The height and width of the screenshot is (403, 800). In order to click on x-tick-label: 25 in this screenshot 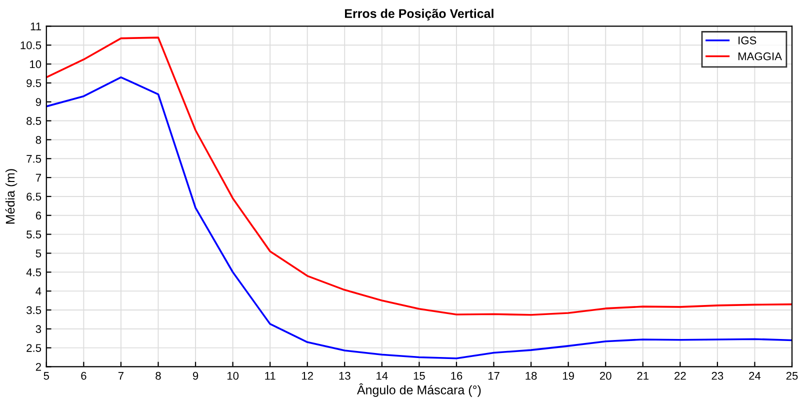, I will do `click(792, 376)`.